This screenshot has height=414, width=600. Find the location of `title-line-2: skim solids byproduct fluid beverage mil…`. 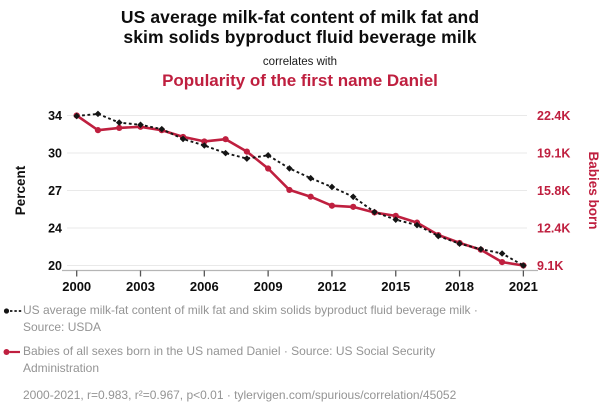

title-line-2: skim solids byproduct fluid beverage mil… is located at coordinates (300, 37).